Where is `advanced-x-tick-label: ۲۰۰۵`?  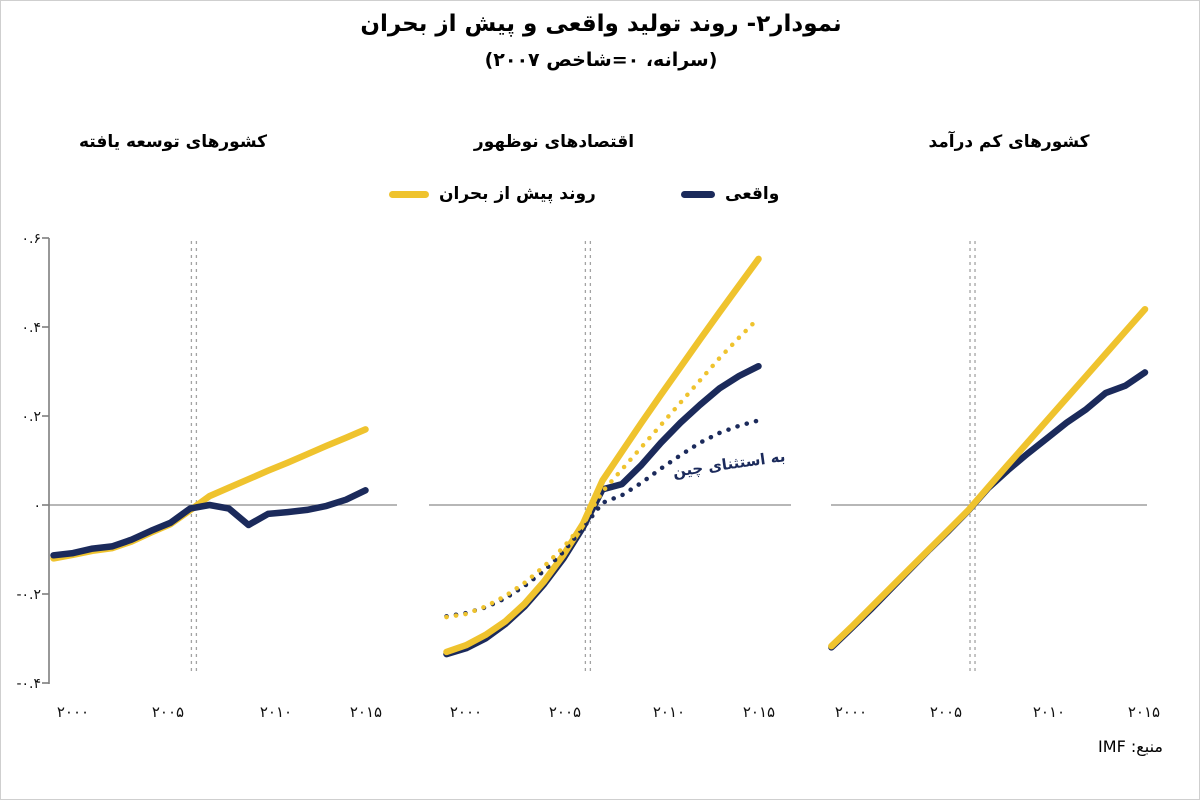 advanced-x-tick-label: ۲۰۰۵ is located at coordinates (168, 712).